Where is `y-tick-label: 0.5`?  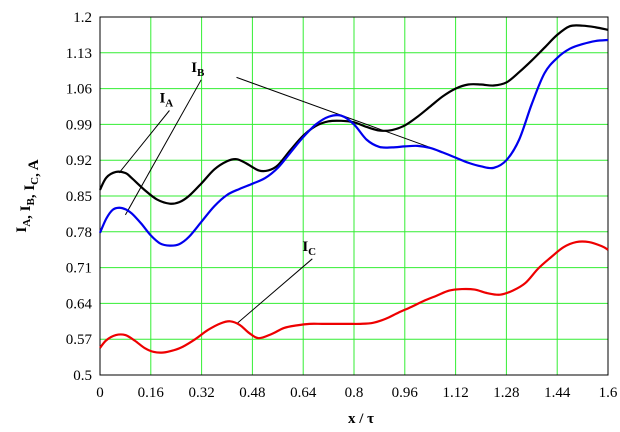
y-tick-label: 0.5 is located at coordinates (82, 376).